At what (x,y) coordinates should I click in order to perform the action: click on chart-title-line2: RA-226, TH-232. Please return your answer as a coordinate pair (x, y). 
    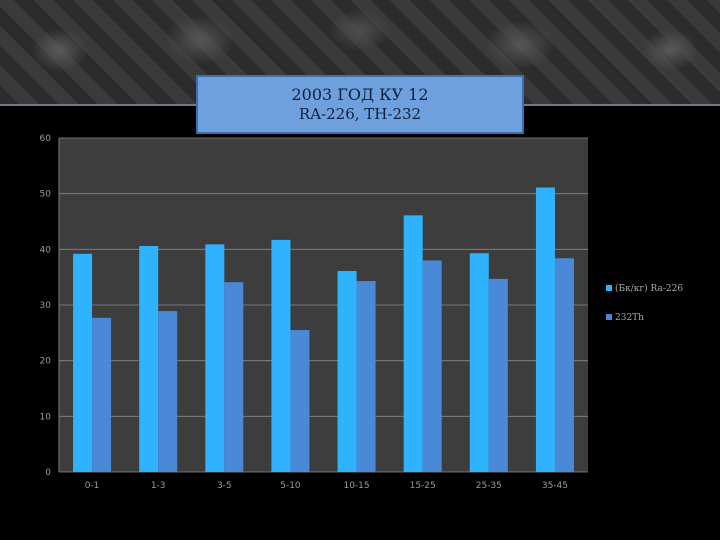
    Looking at the image, I should click on (360, 114).